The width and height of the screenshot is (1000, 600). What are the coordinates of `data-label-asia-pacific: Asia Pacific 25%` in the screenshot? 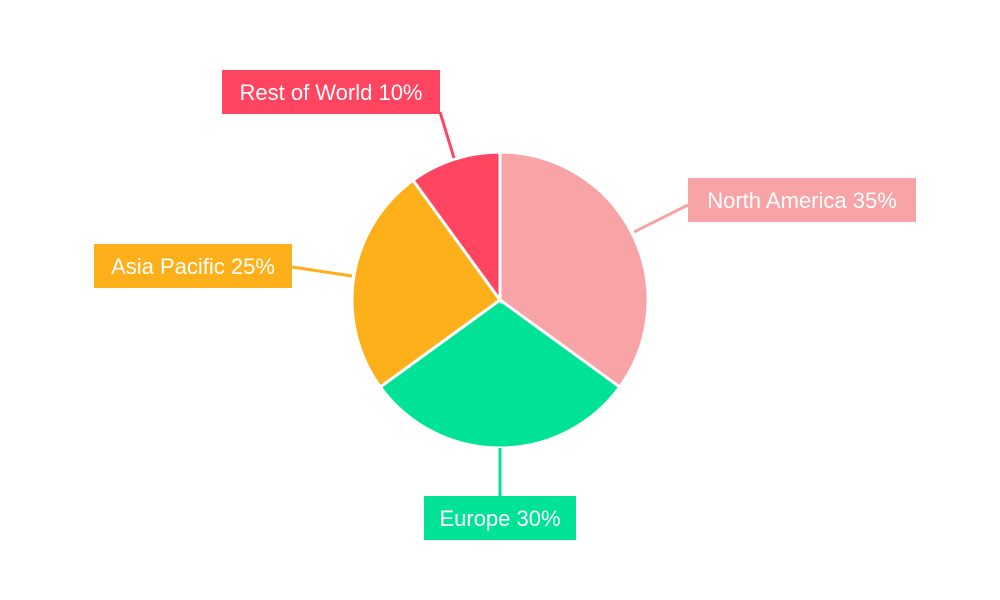 It's located at (193, 266).